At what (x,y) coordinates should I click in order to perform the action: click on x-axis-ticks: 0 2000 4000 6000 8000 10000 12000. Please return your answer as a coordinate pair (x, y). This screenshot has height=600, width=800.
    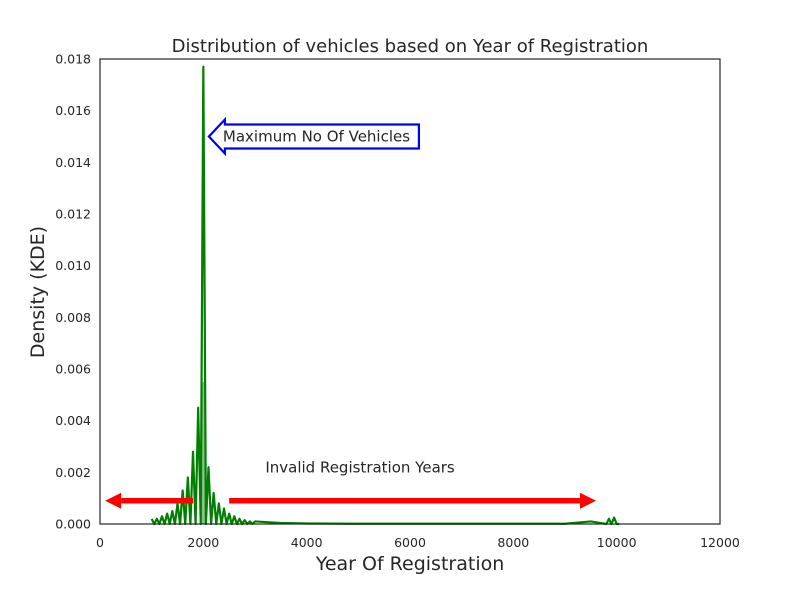
    Looking at the image, I should click on (418, 542).